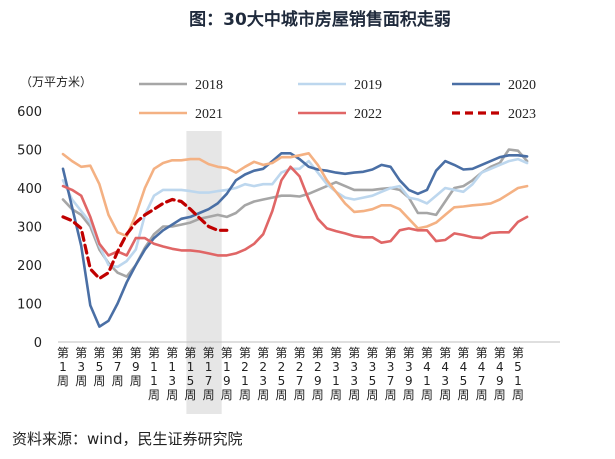 Image resolution: width=615 pixels, height=459 pixels. What do you see at coordinates (29, 112) in the screenshot?
I see `y-tick-label: 600` at bounding box center [29, 112].